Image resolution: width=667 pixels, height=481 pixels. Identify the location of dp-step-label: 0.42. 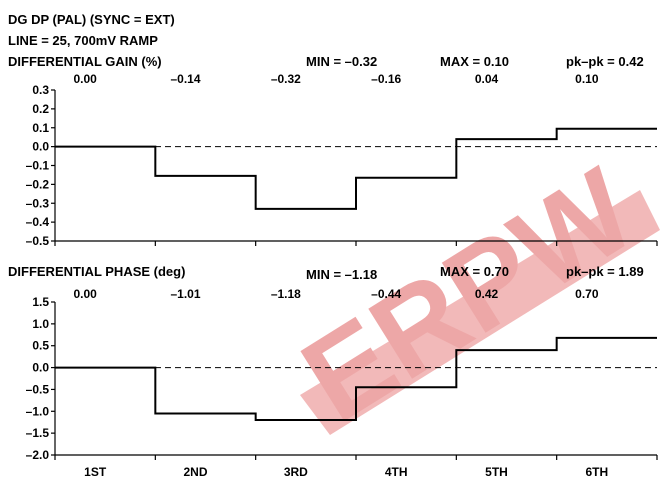
(487, 294).